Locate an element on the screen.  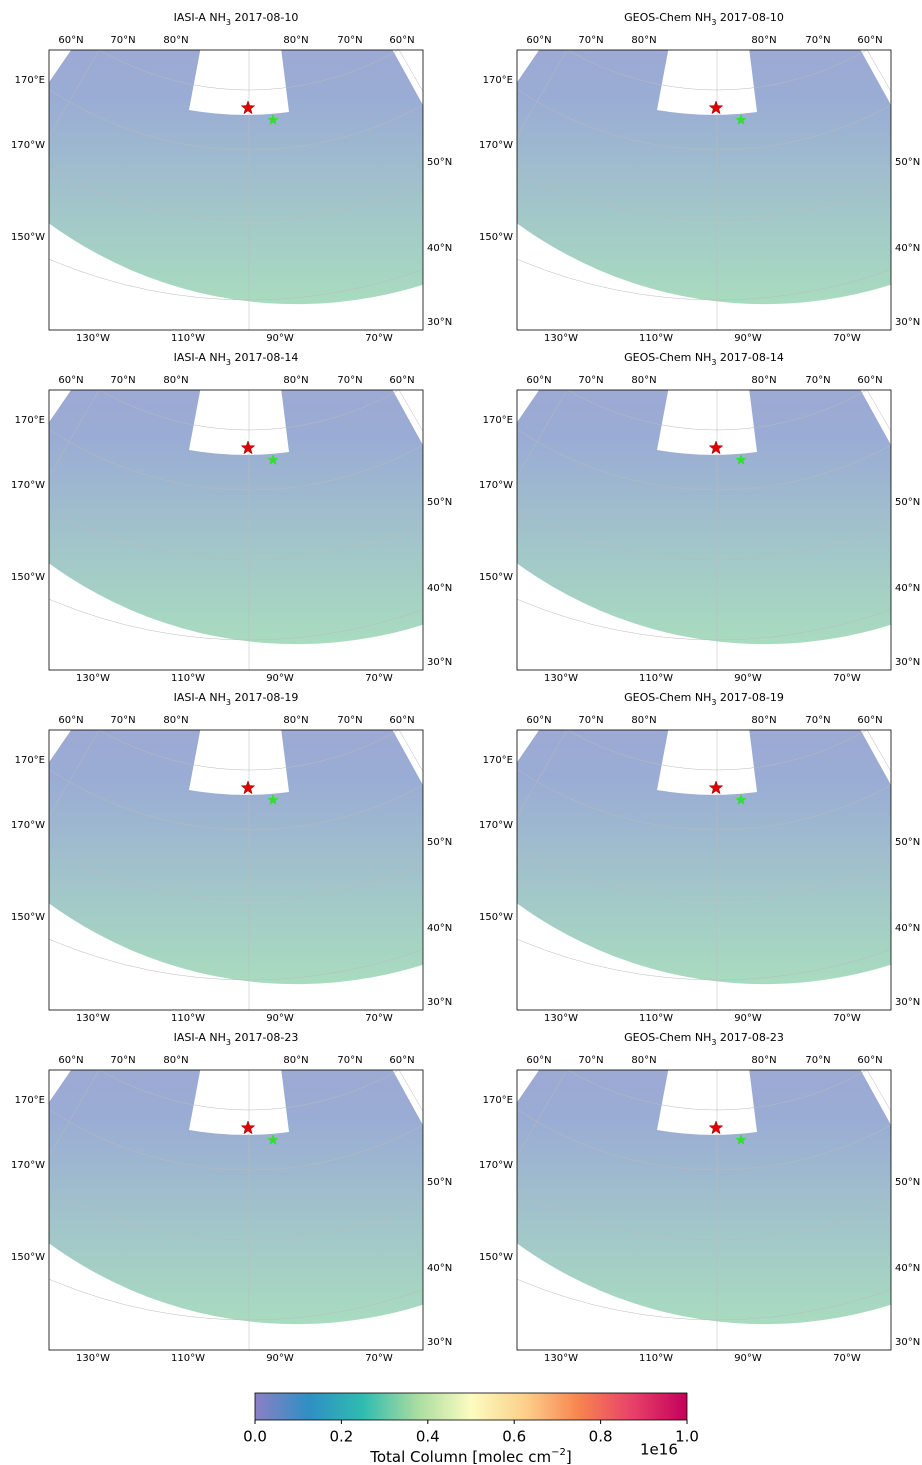
title-part: 2017-08-23 is located at coordinates (264, 1037).